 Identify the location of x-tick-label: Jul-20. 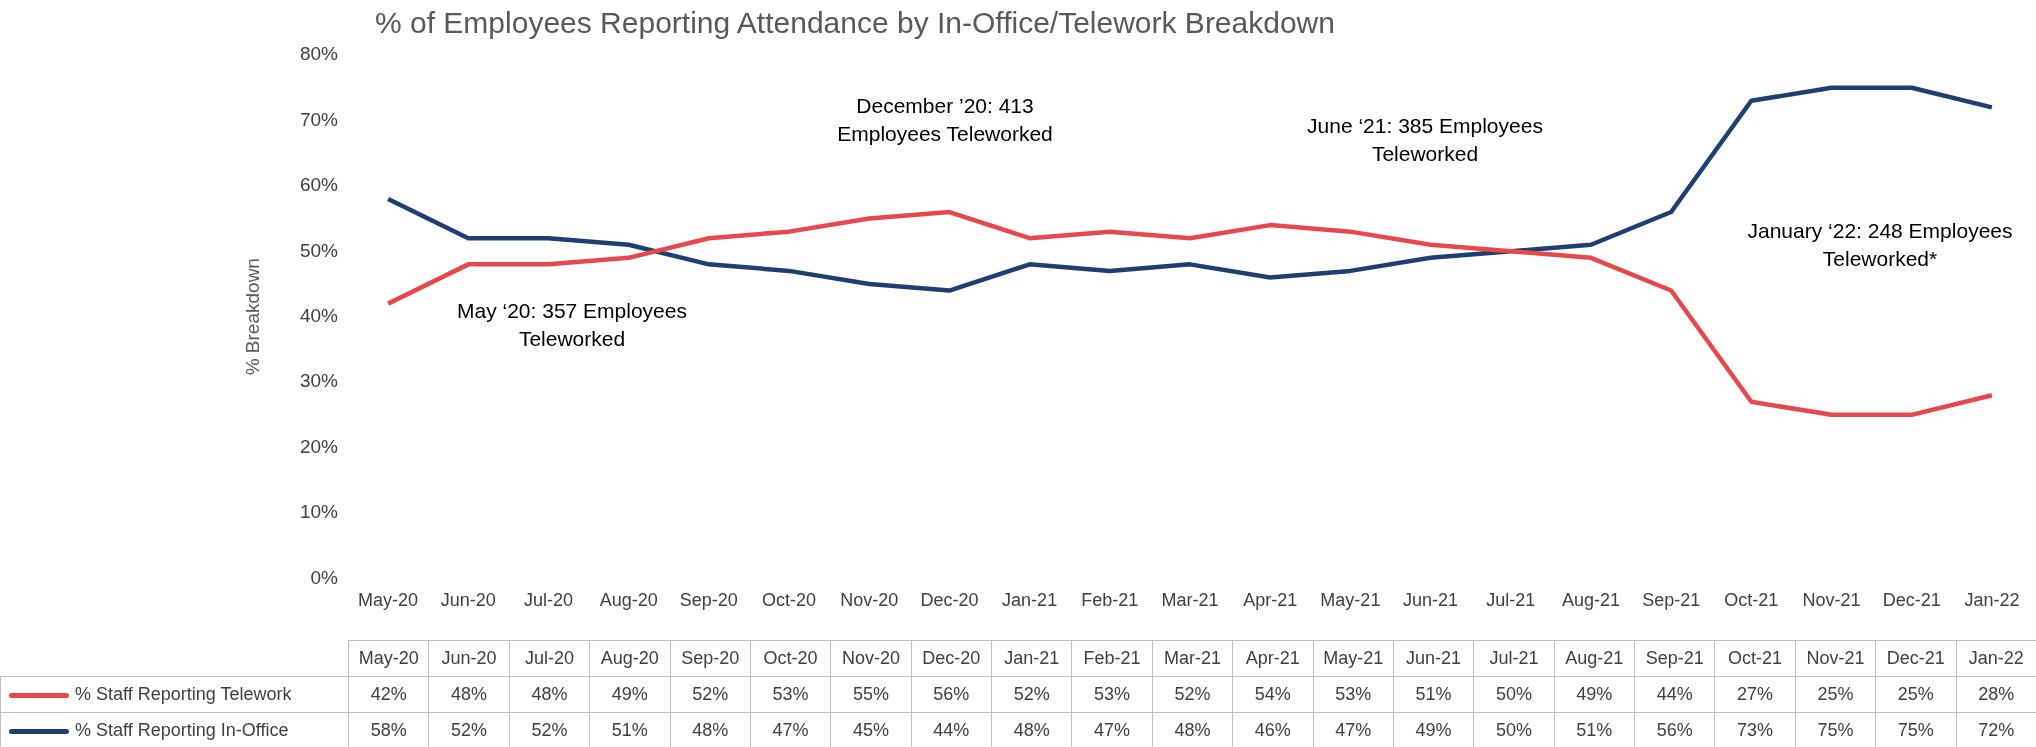
(548, 600).